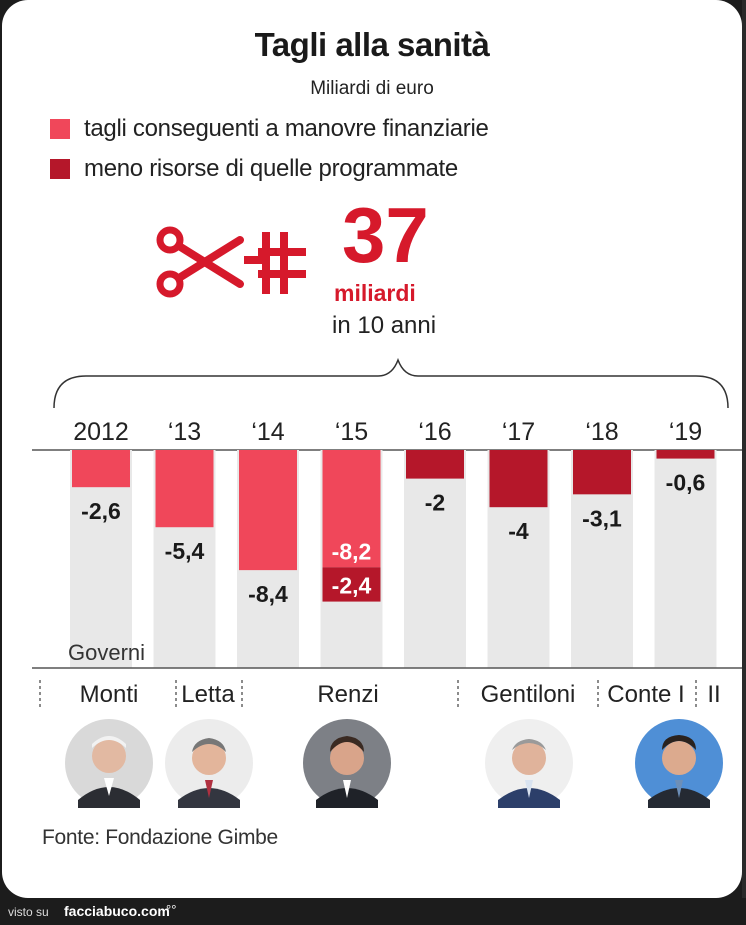  Describe the element at coordinates (109, 765) in the screenshot. I see `avatar-monti` at that location.